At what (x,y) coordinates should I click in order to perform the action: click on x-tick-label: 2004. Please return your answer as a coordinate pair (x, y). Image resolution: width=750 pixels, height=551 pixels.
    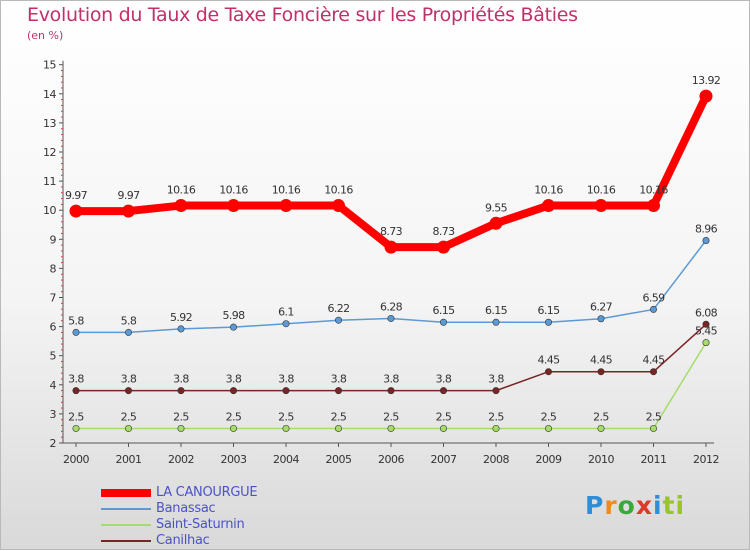
    Looking at the image, I should click on (286, 459).